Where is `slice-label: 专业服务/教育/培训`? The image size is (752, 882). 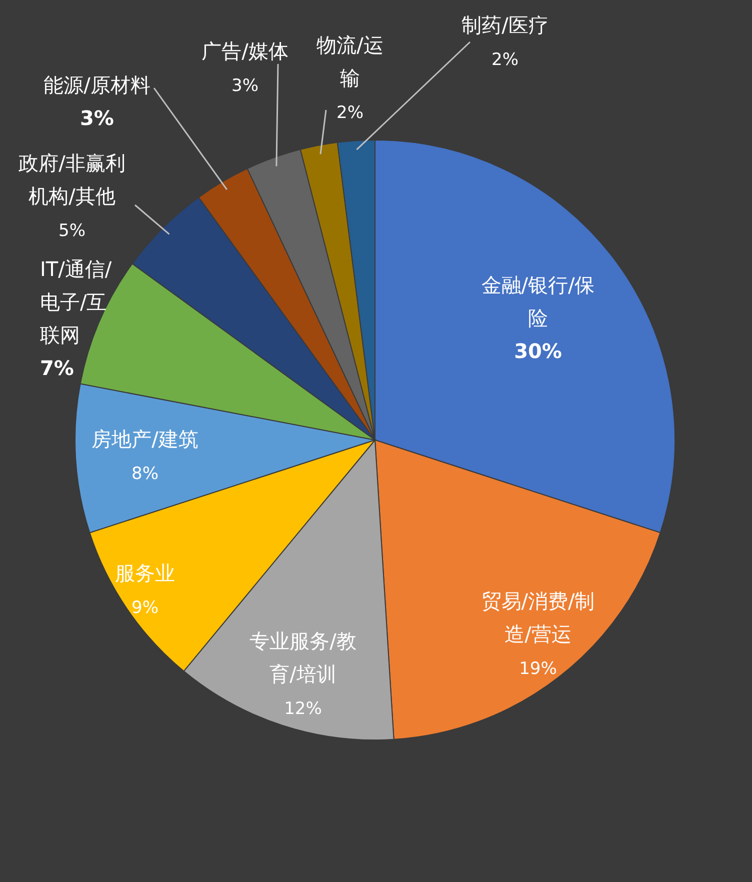
slice-label: 专业服务/教育/培训 is located at coordinates (303, 657).